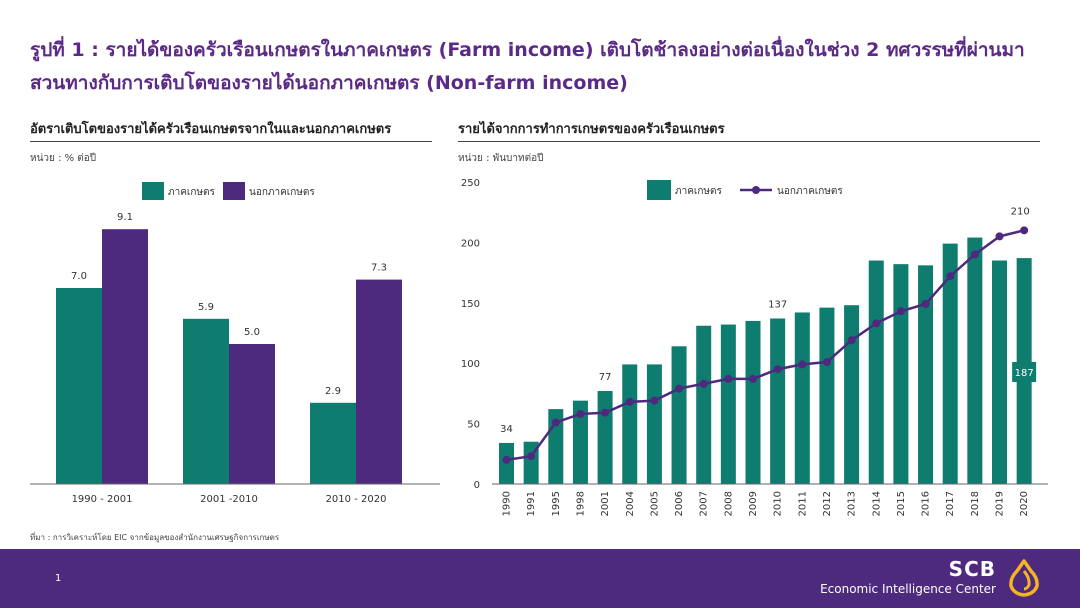  I want to click on nonfarm-point-2001, so click(605, 412).